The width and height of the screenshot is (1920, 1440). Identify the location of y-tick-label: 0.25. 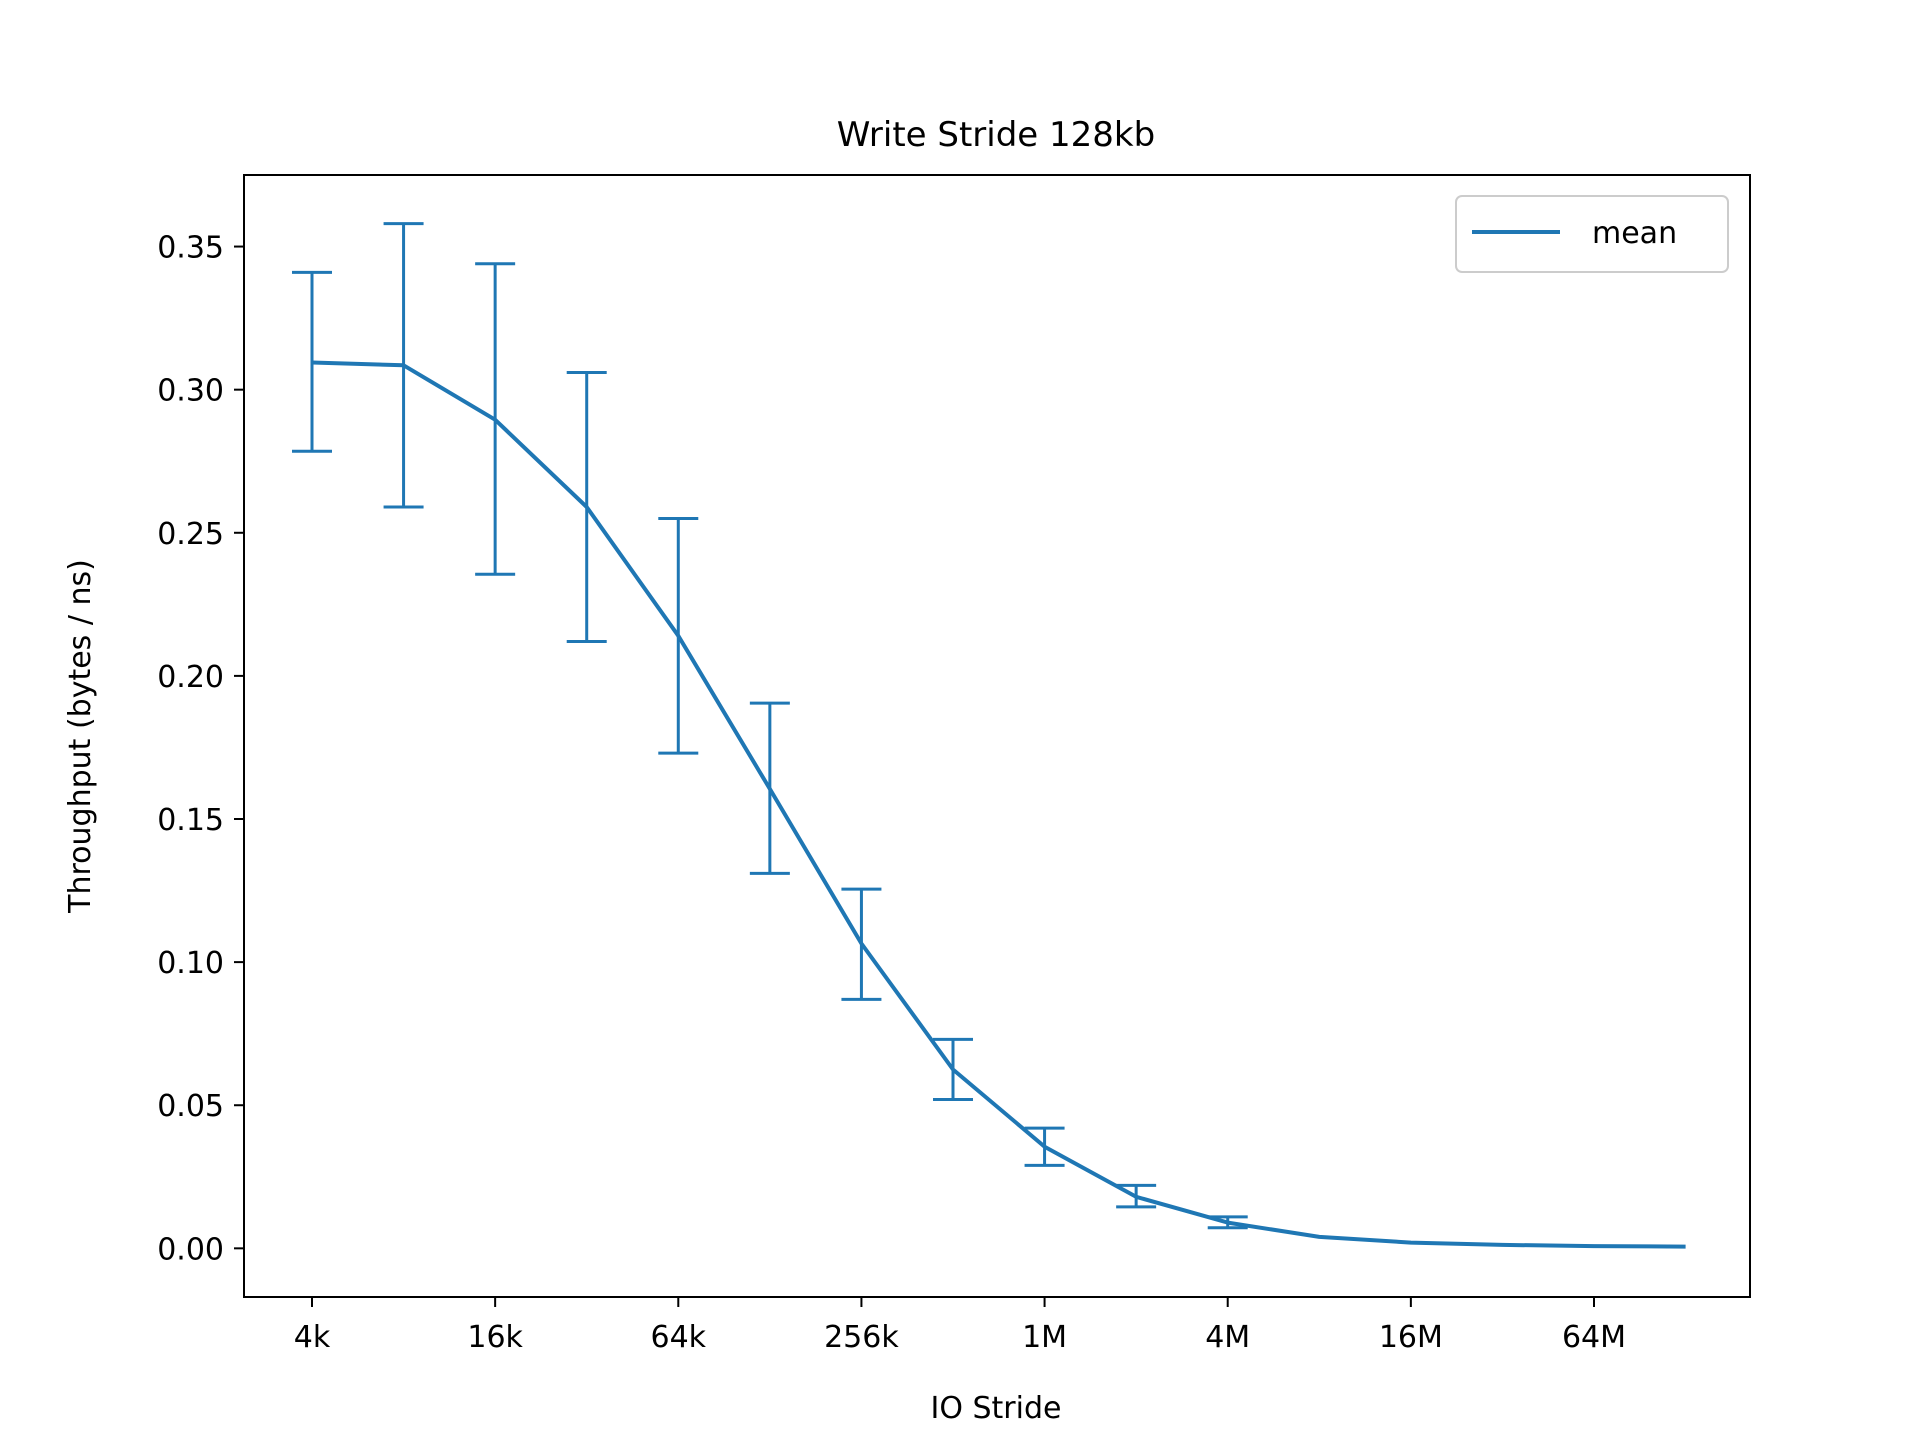
(190, 534).